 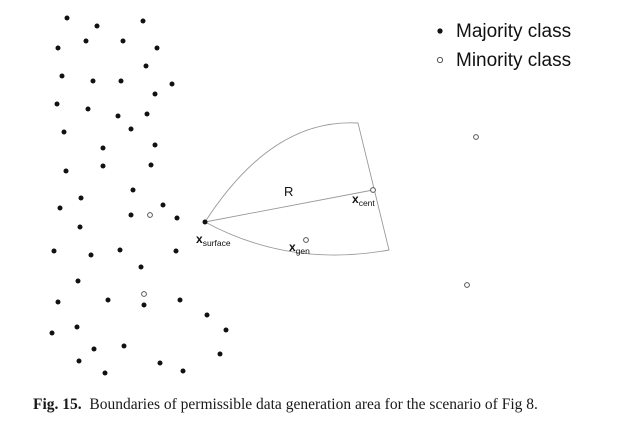 I want to click on region-boundary, so click(x=297, y=189).